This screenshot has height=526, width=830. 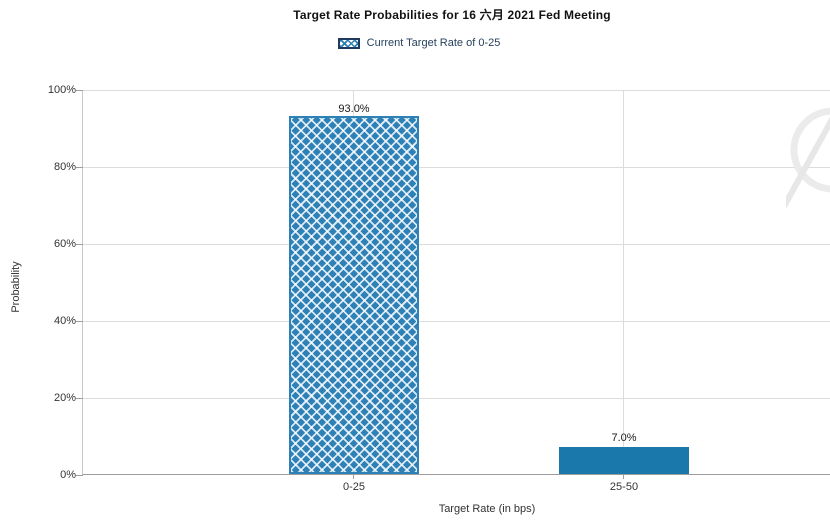 I want to click on bar-25-50: 7.0%, so click(x=624, y=453).